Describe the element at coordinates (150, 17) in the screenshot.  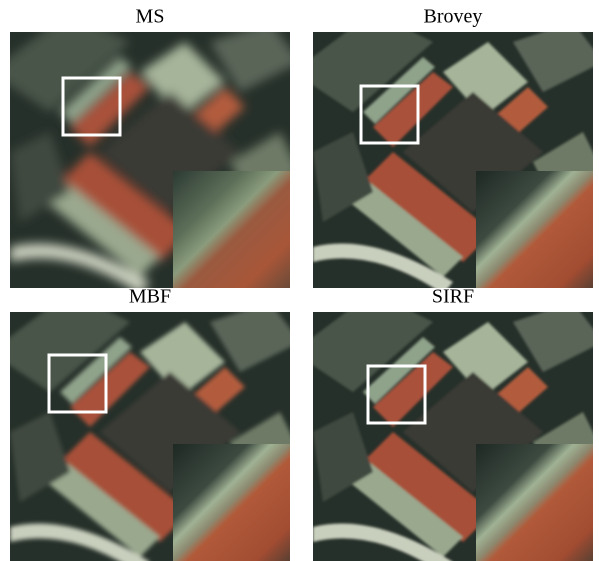
I see `panel-title: MS` at that location.